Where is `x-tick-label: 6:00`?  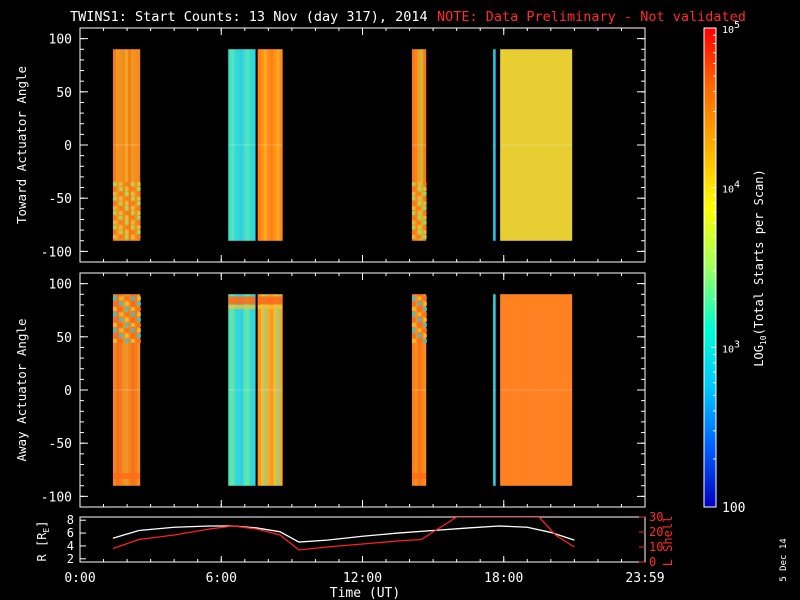 x-tick-label: 6:00 is located at coordinates (221, 578).